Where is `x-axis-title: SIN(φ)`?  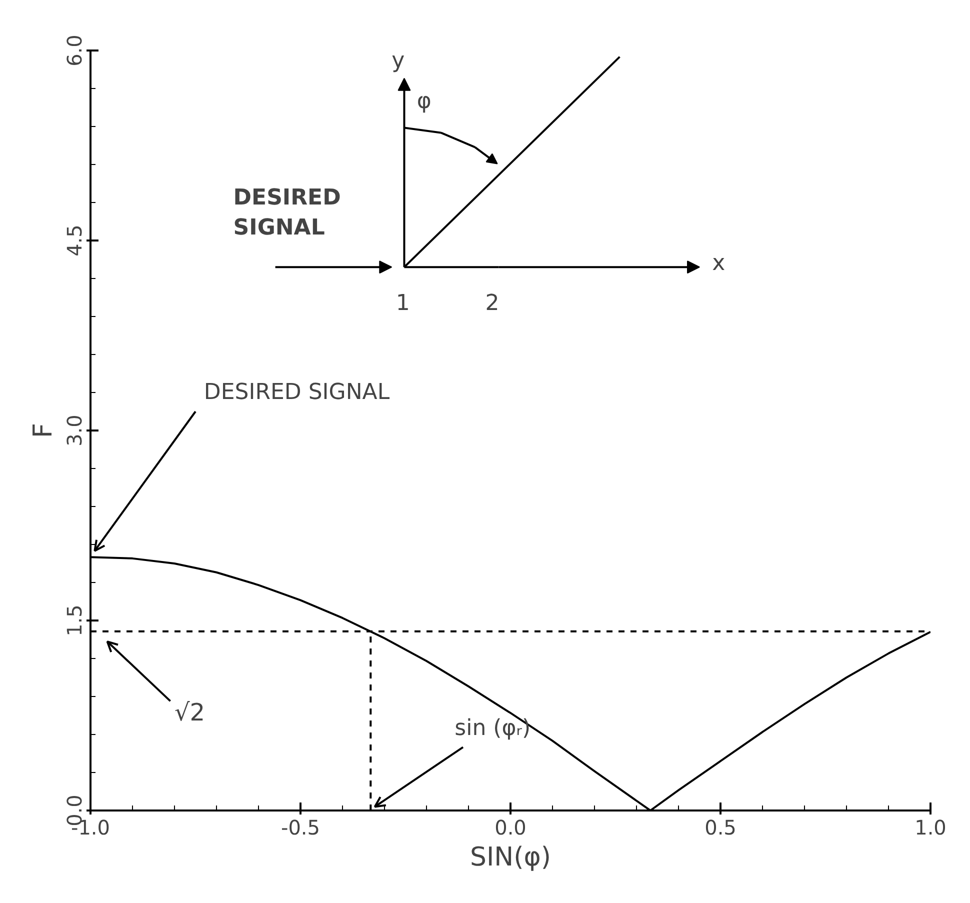
x-axis-title: SIN(φ) is located at coordinates (511, 857).